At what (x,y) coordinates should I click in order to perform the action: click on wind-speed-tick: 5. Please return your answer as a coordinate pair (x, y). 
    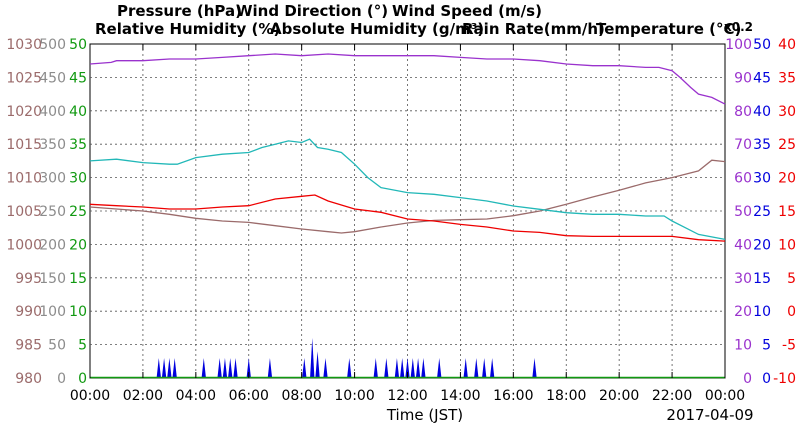
    Looking at the image, I should click on (82, 346).